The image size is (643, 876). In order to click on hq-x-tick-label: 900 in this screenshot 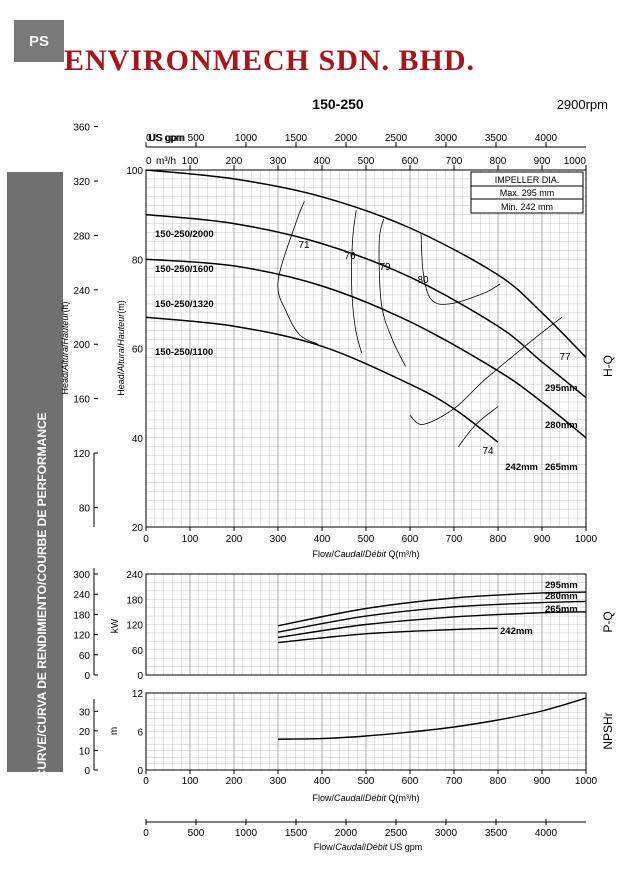, I will do `click(542, 539)`.